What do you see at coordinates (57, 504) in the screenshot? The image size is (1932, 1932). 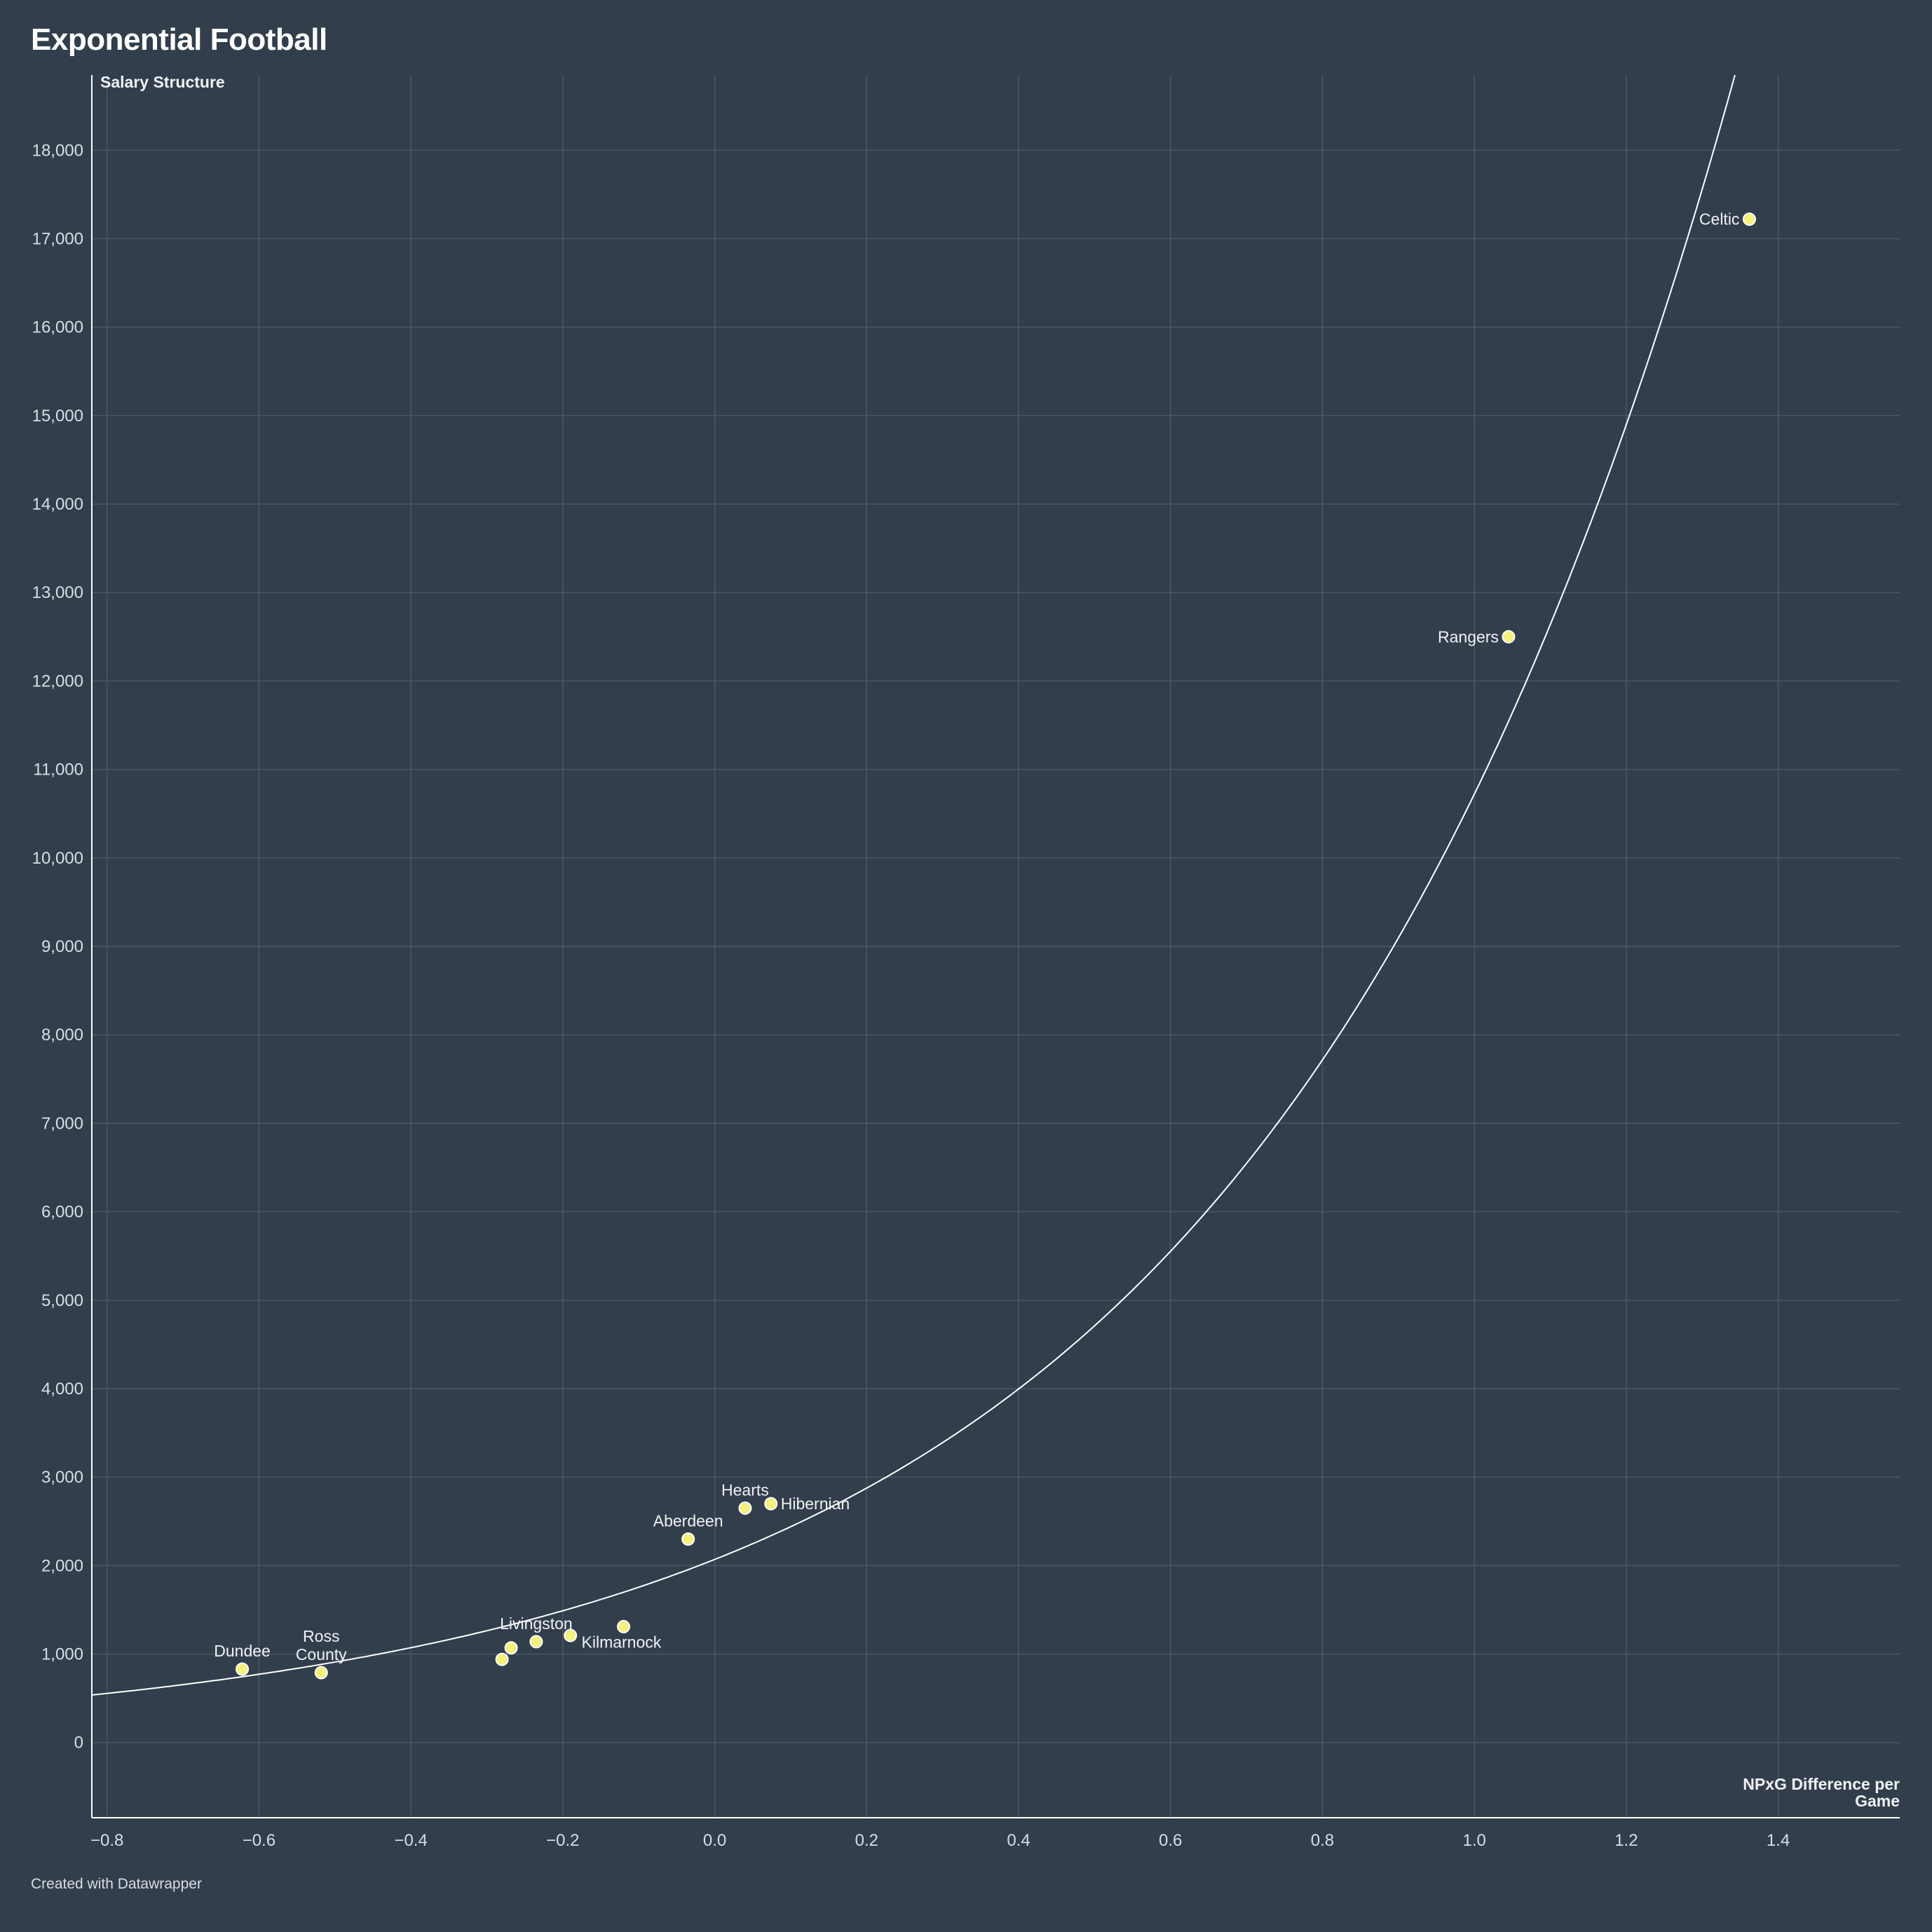 I see `y-tick-label: 14,000` at bounding box center [57, 504].